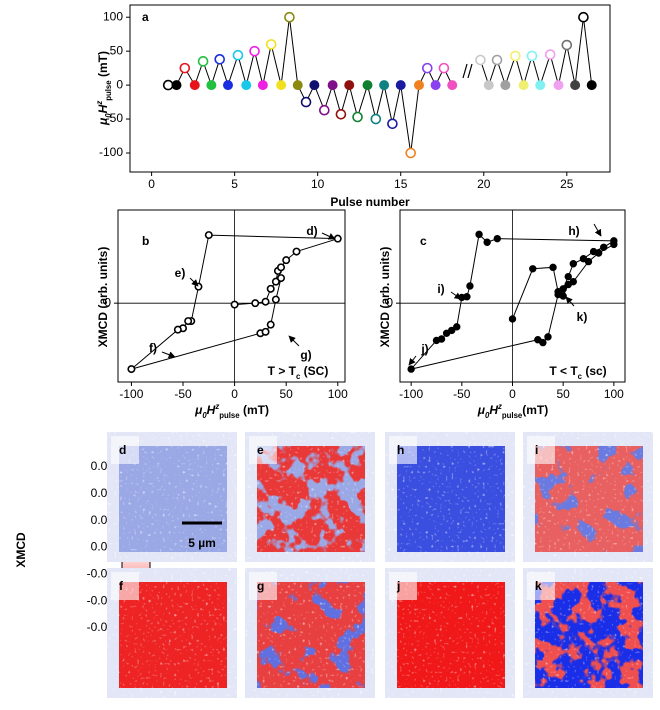 The width and height of the screenshot is (660, 710). I want to click on series-line, so click(310, 85).